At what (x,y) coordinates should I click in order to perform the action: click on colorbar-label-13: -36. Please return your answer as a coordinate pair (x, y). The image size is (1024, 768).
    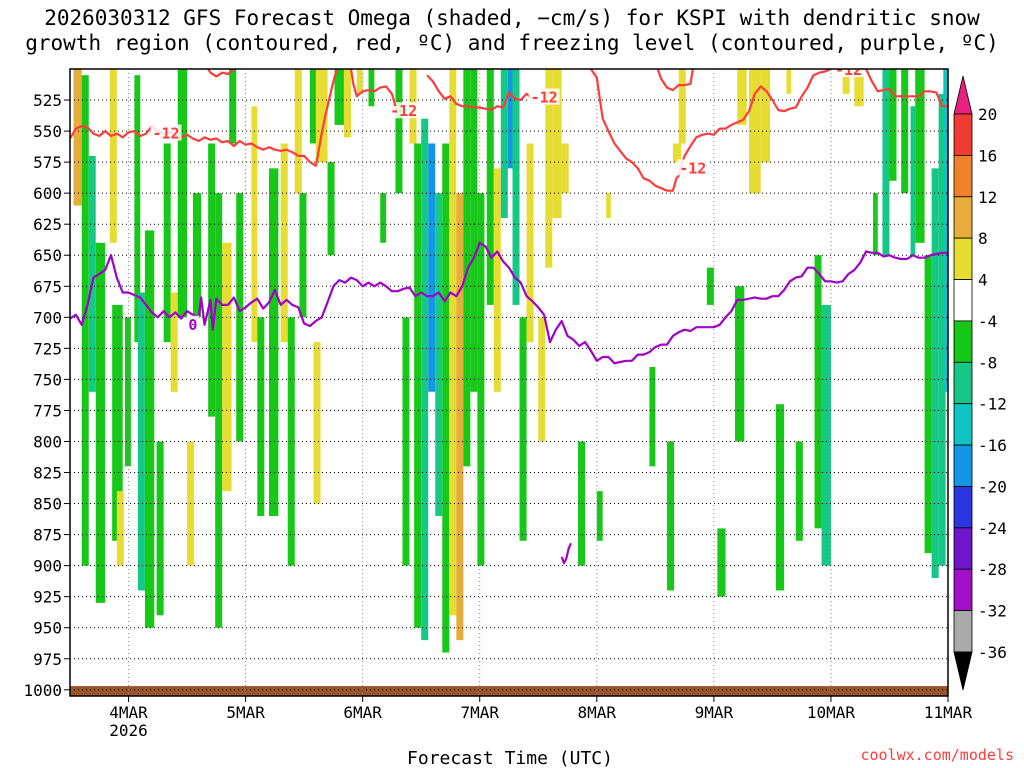
    Looking at the image, I should click on (992, 652).